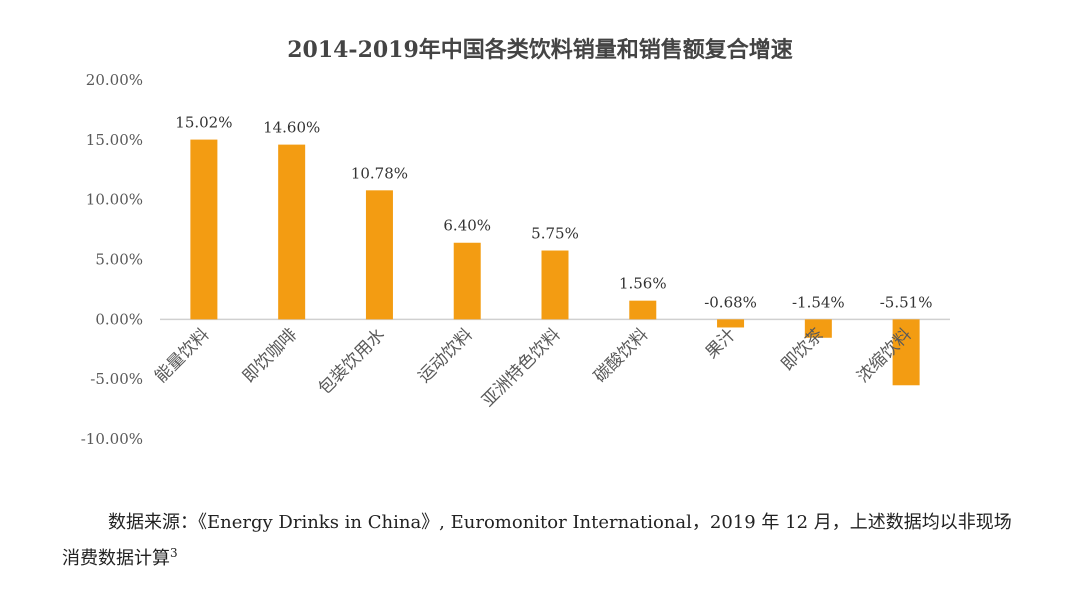 This screenshot has width=1080, height=591. What do you see at coordinates (540, 50) in the screenshot?
I see `chart-title: 2014-2019年中国各类饮料销量和销售额复合增速` at bounding box center [540, 50].